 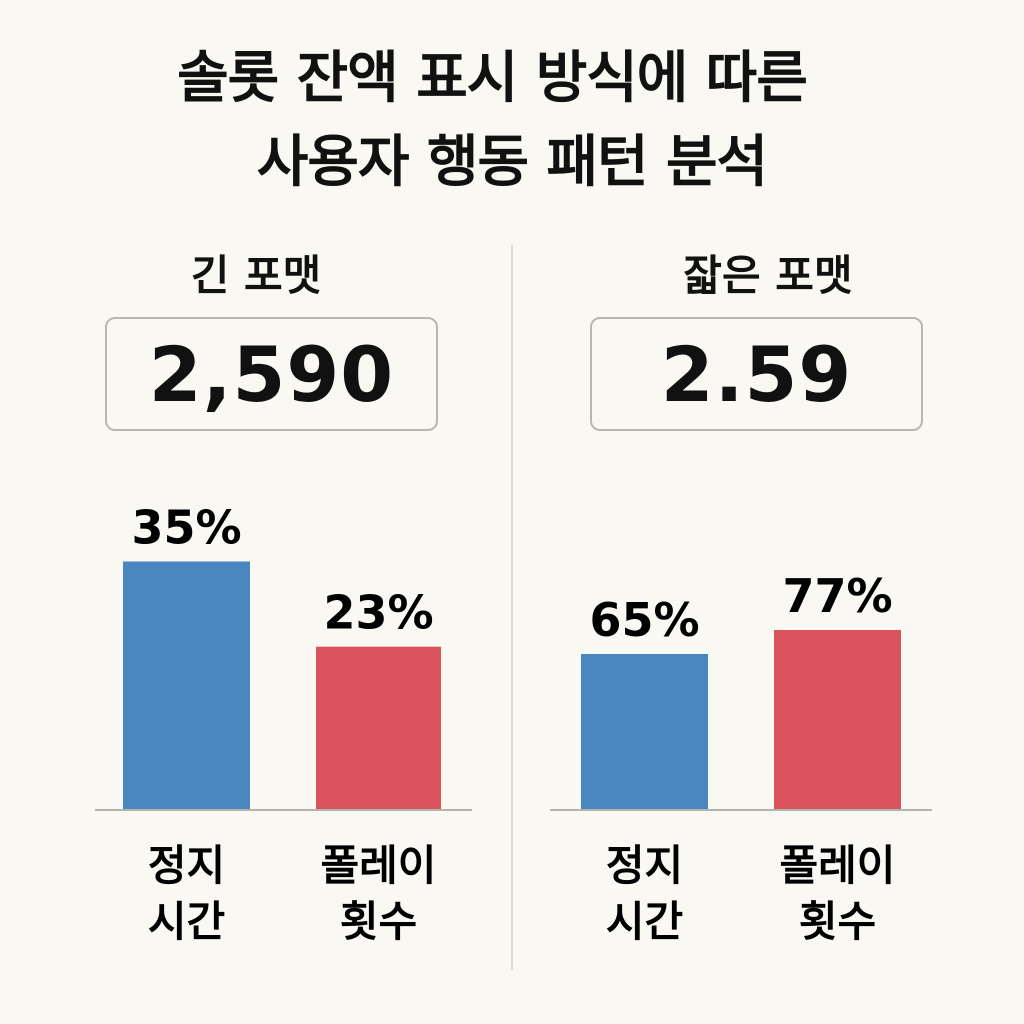 I want to click on balance-display-long: 2,590, so click(x=271, y=374).